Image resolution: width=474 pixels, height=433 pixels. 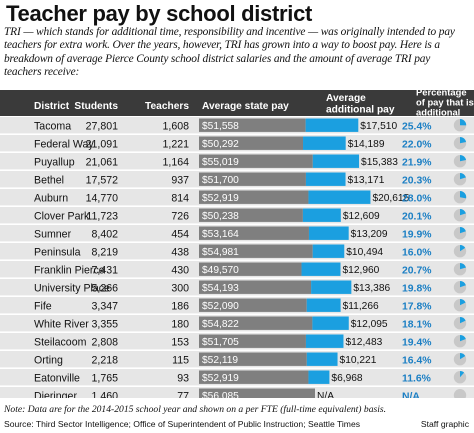 What do you see at coordinates (366, 144) in the screenshot?
I see `additional-pay-label: $14,189` at bounding box center [366, 144].